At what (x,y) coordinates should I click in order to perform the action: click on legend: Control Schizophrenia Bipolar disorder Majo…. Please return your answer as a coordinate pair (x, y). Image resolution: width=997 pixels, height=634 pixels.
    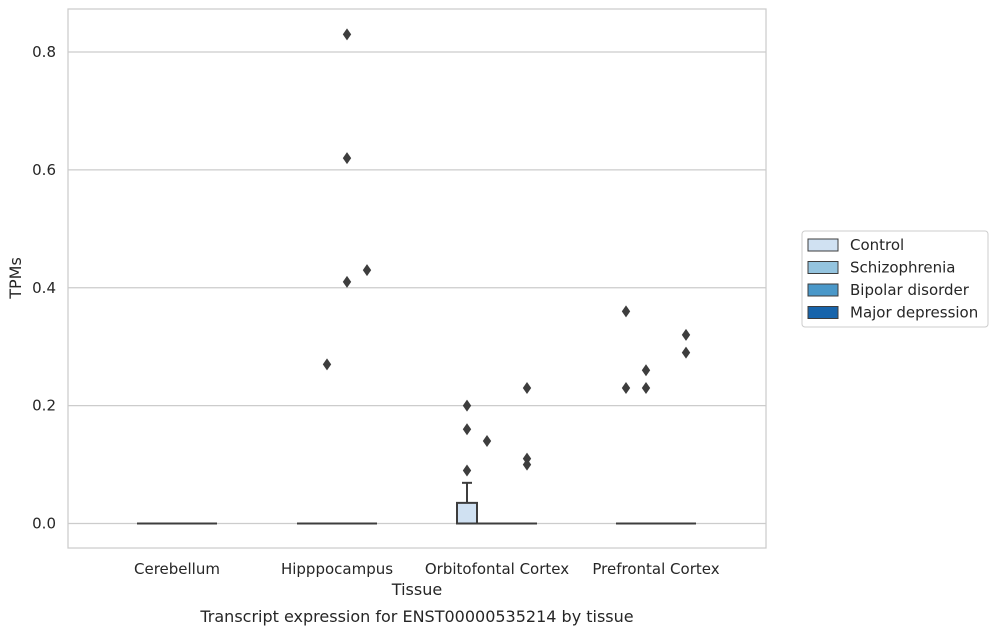
    Looking at the image, I should click on (895, 279).